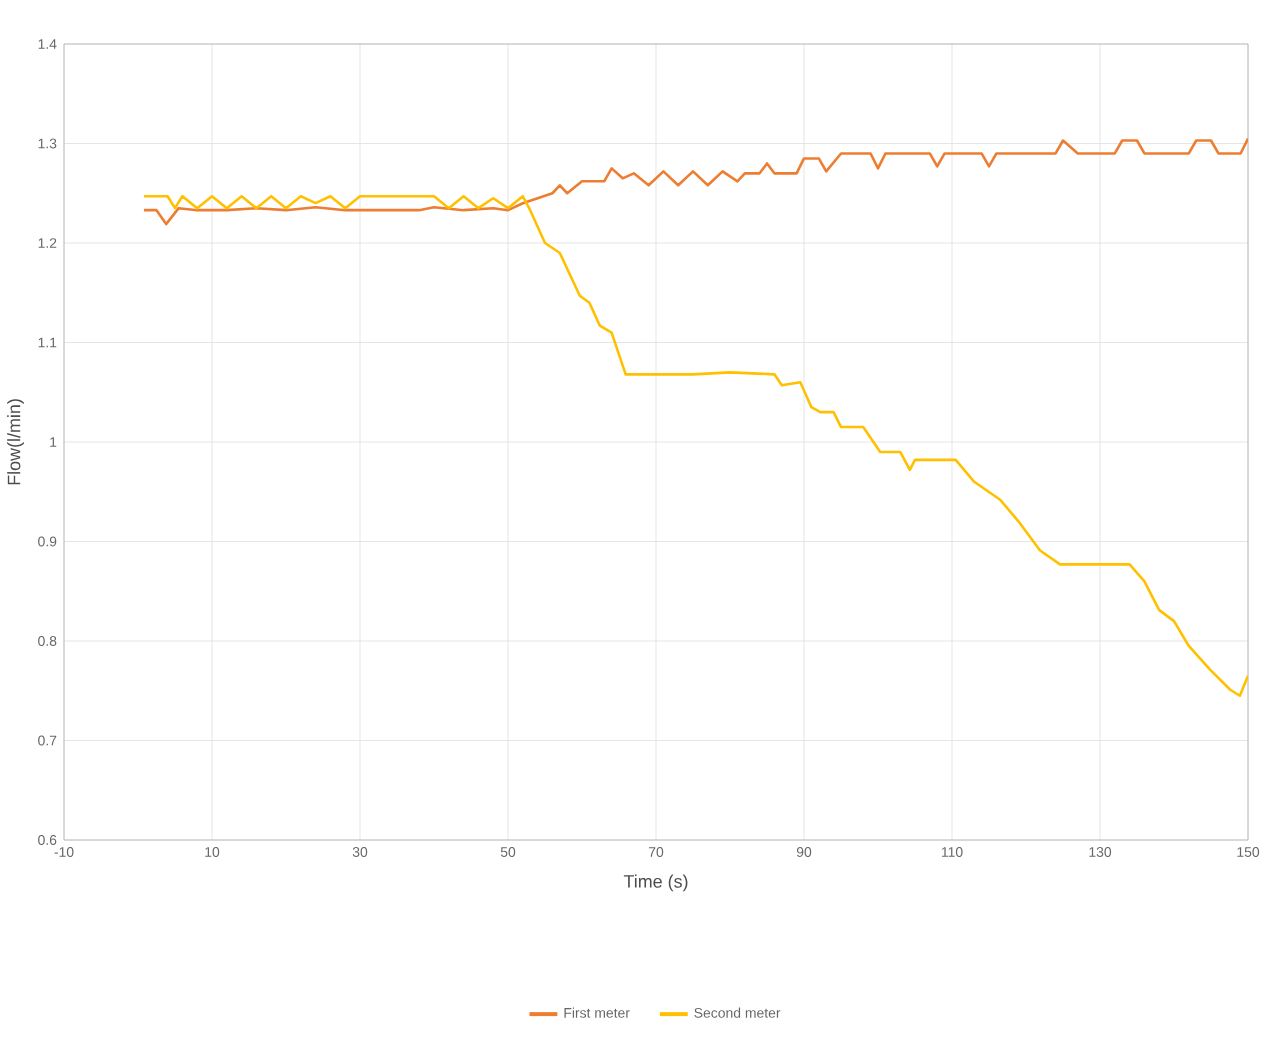 This screenshot has width=1270, height=1052. I want to click on y-axis-title: Flow(l/min), so click(15, 442).